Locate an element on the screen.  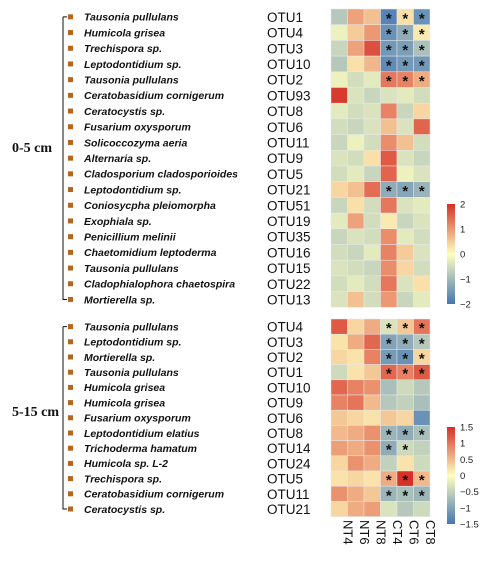
legend-tick-label: 1.5 is located at coordinates (466, 428).